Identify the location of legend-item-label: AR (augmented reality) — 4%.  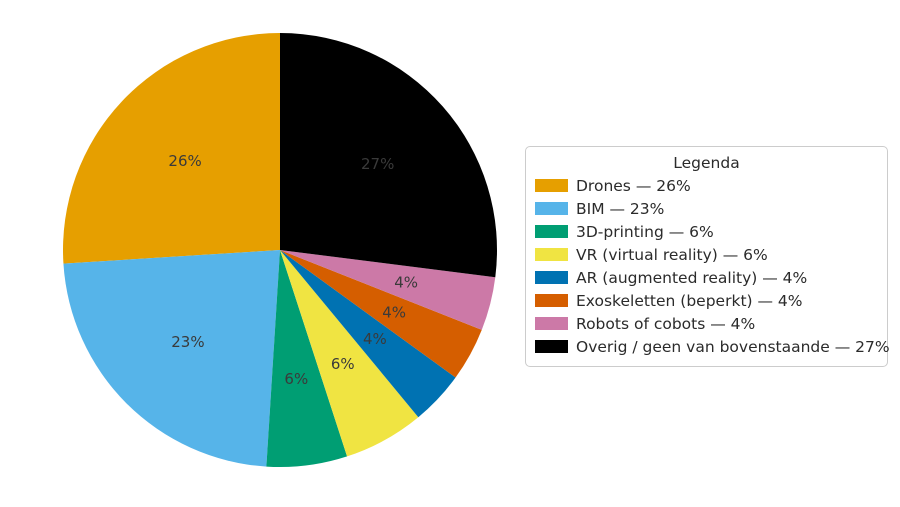
(692, 277).